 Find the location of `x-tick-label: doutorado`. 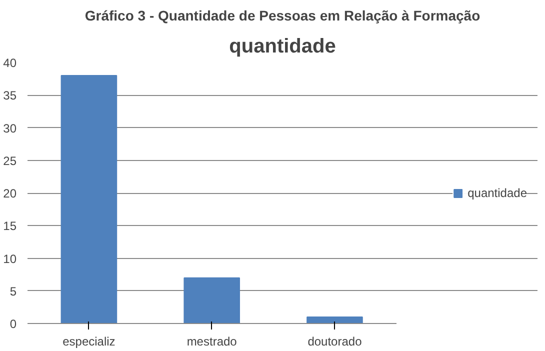

x-tick-label: doutorado is located at coordinates (335, 341).